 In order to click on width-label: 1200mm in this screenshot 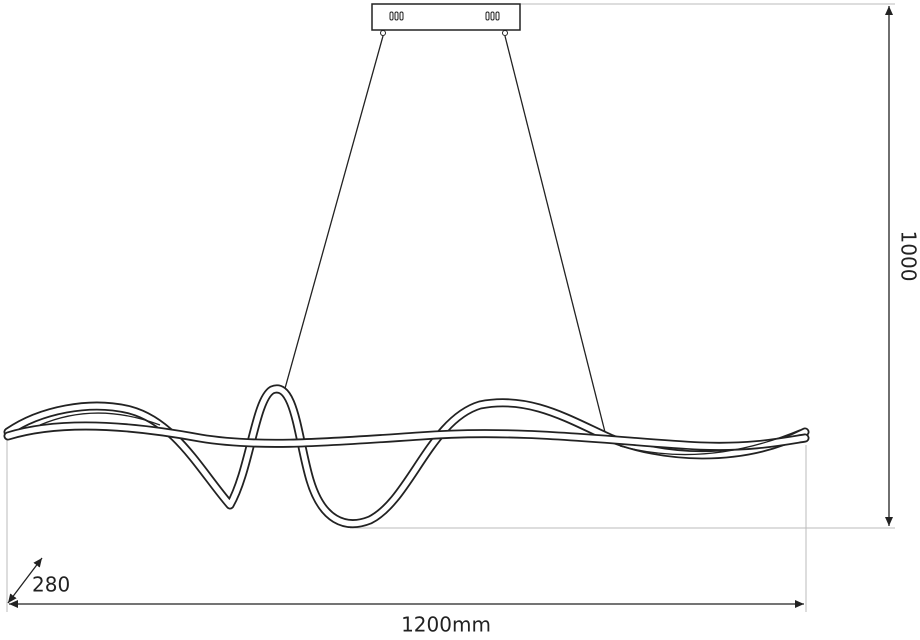, I will do `click(446, 625)`.